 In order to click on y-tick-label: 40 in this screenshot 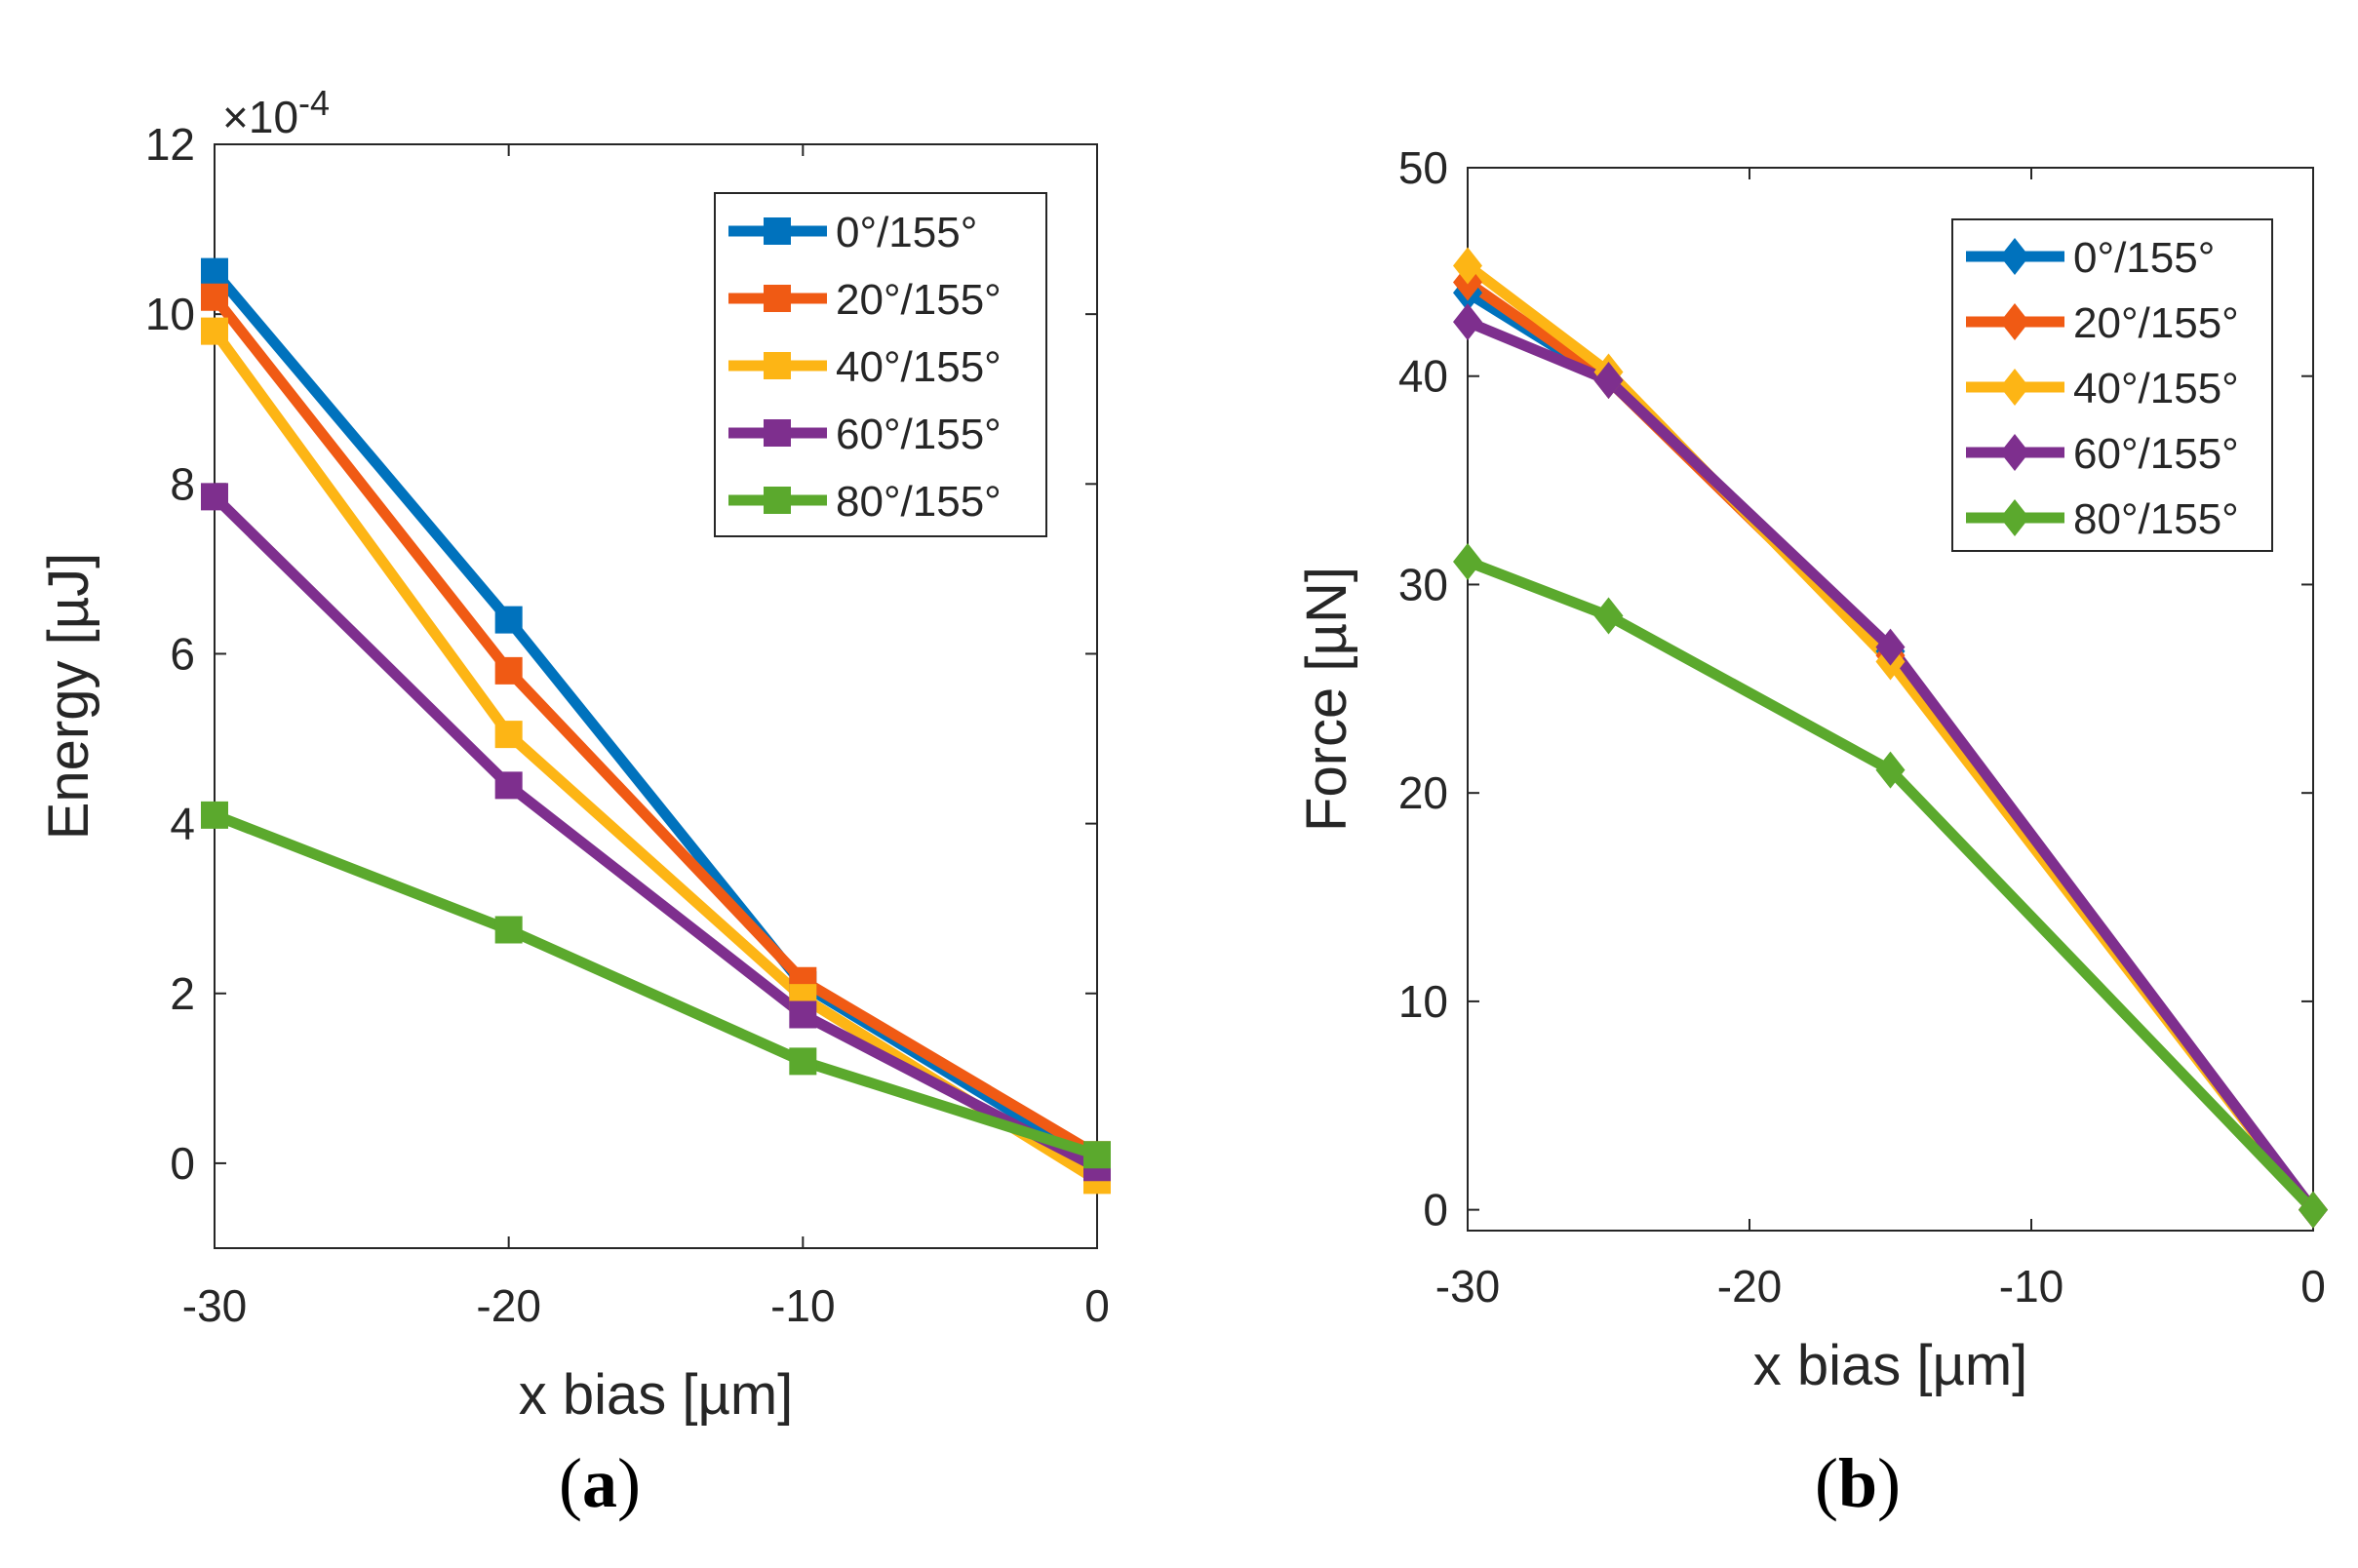, I will do `click(1423, 376)`.